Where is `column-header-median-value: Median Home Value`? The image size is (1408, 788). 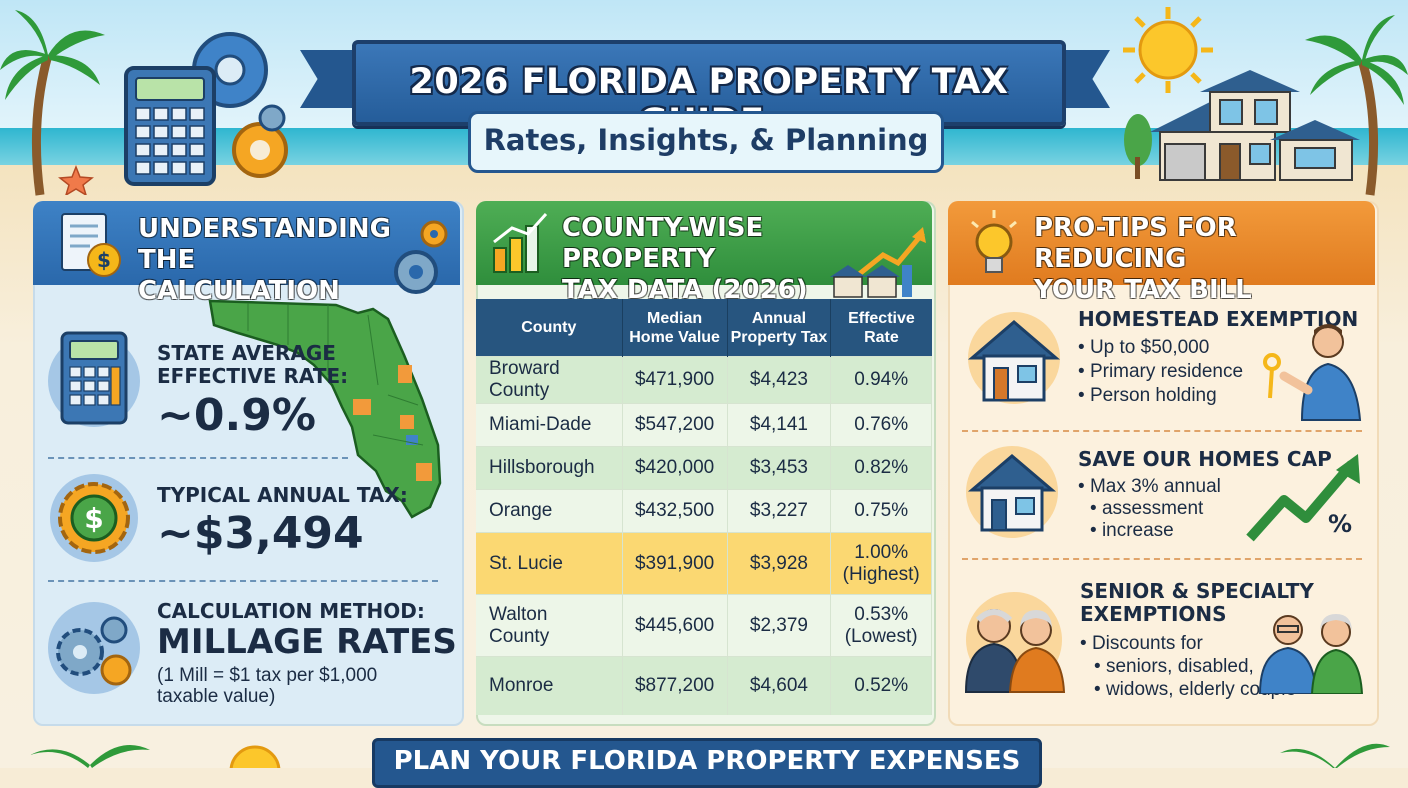
column-header-median-value: Median Home Value is located at coordinates (675, 328).